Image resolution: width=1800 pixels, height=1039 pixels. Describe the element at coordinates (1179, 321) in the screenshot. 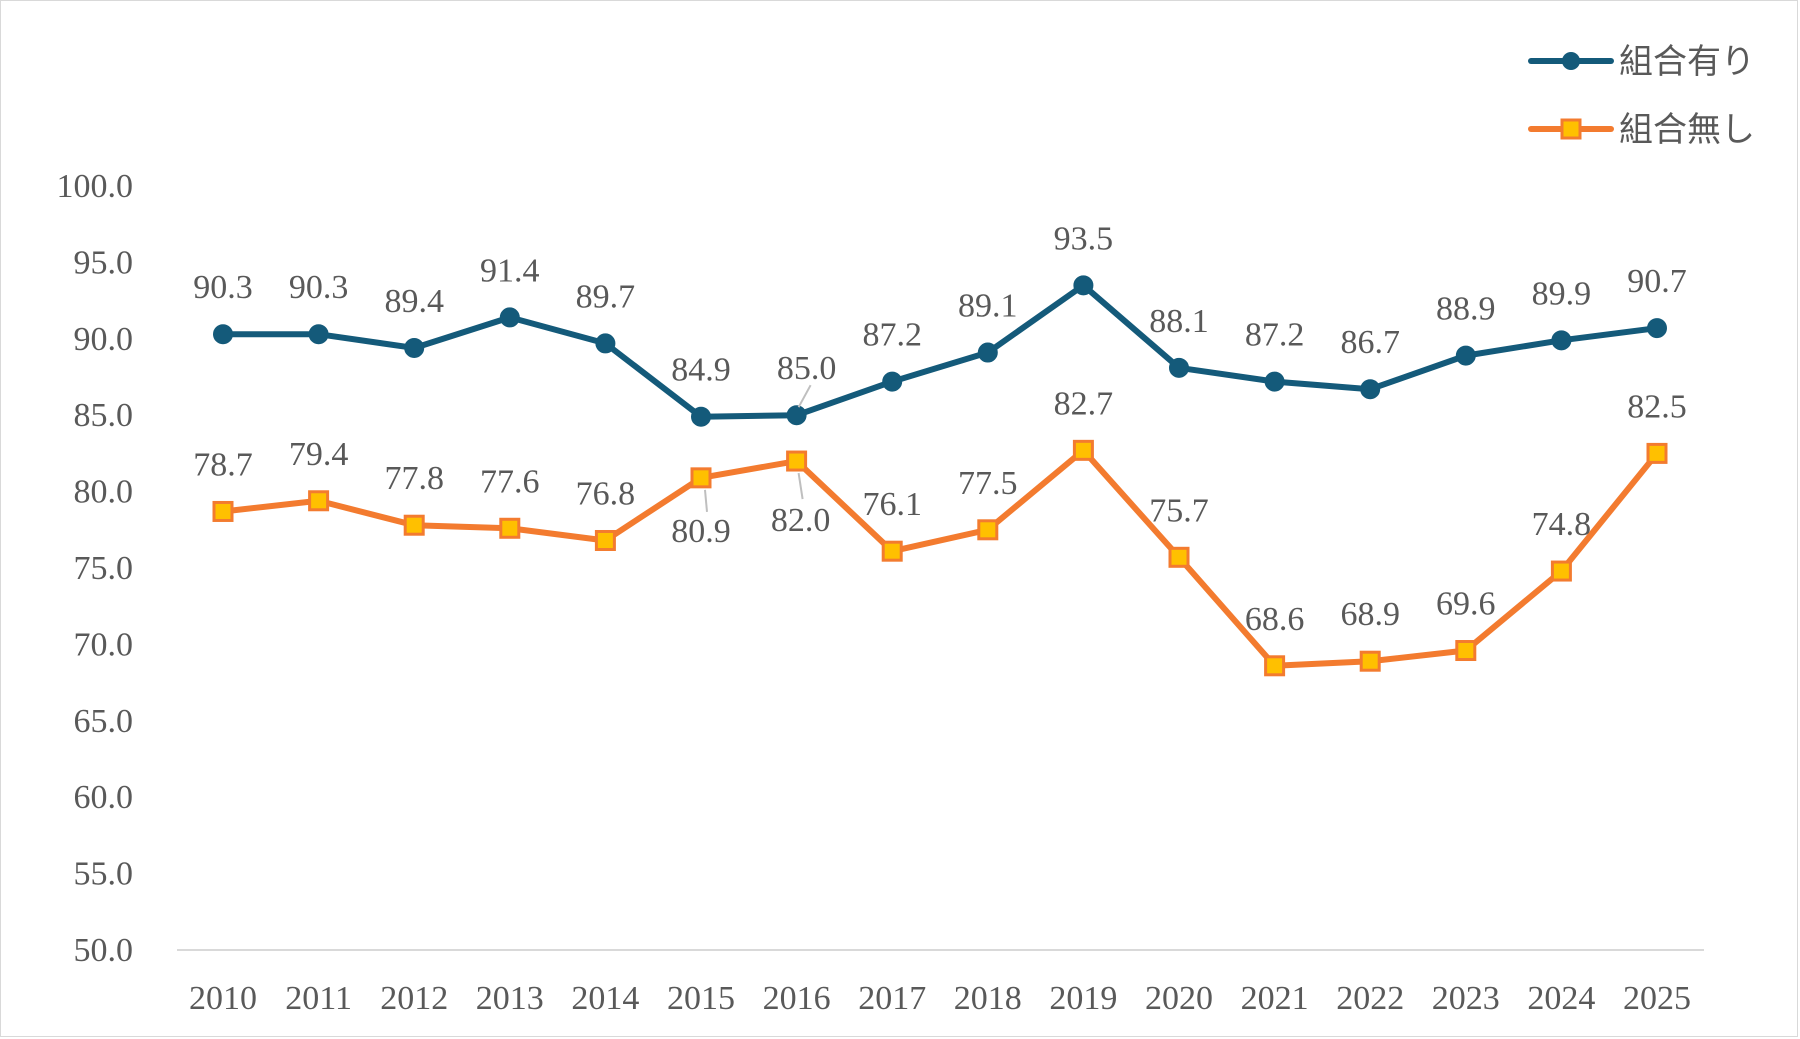

I see `series-1-data-label: 88.1` at that location.